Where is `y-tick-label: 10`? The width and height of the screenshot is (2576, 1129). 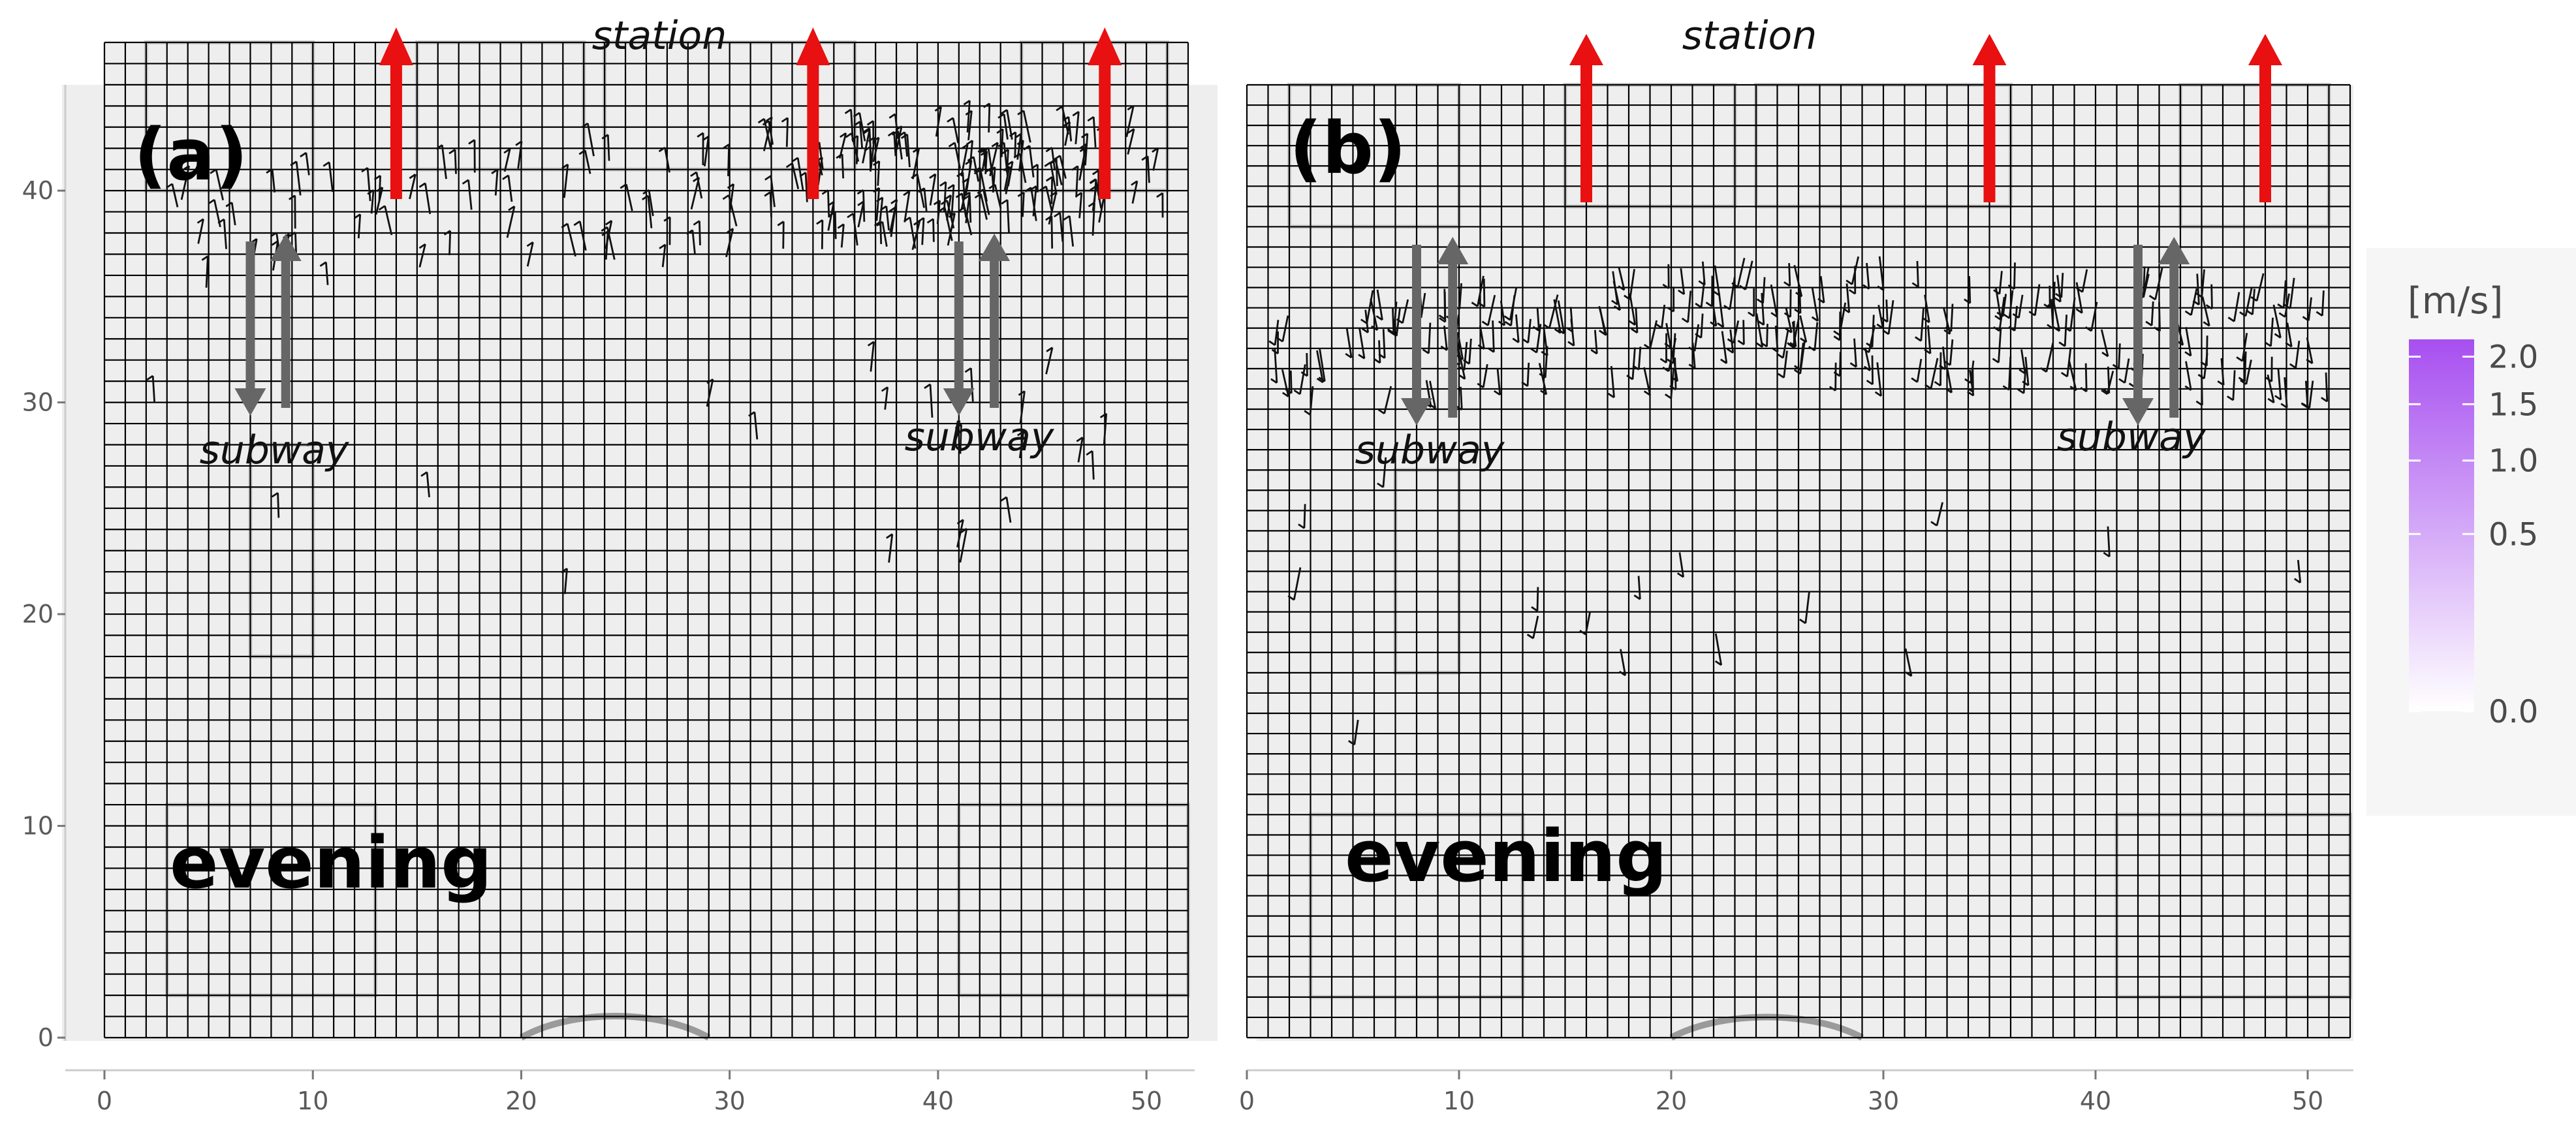
y-tick-label: 10 is located at coordinates (38, 826).